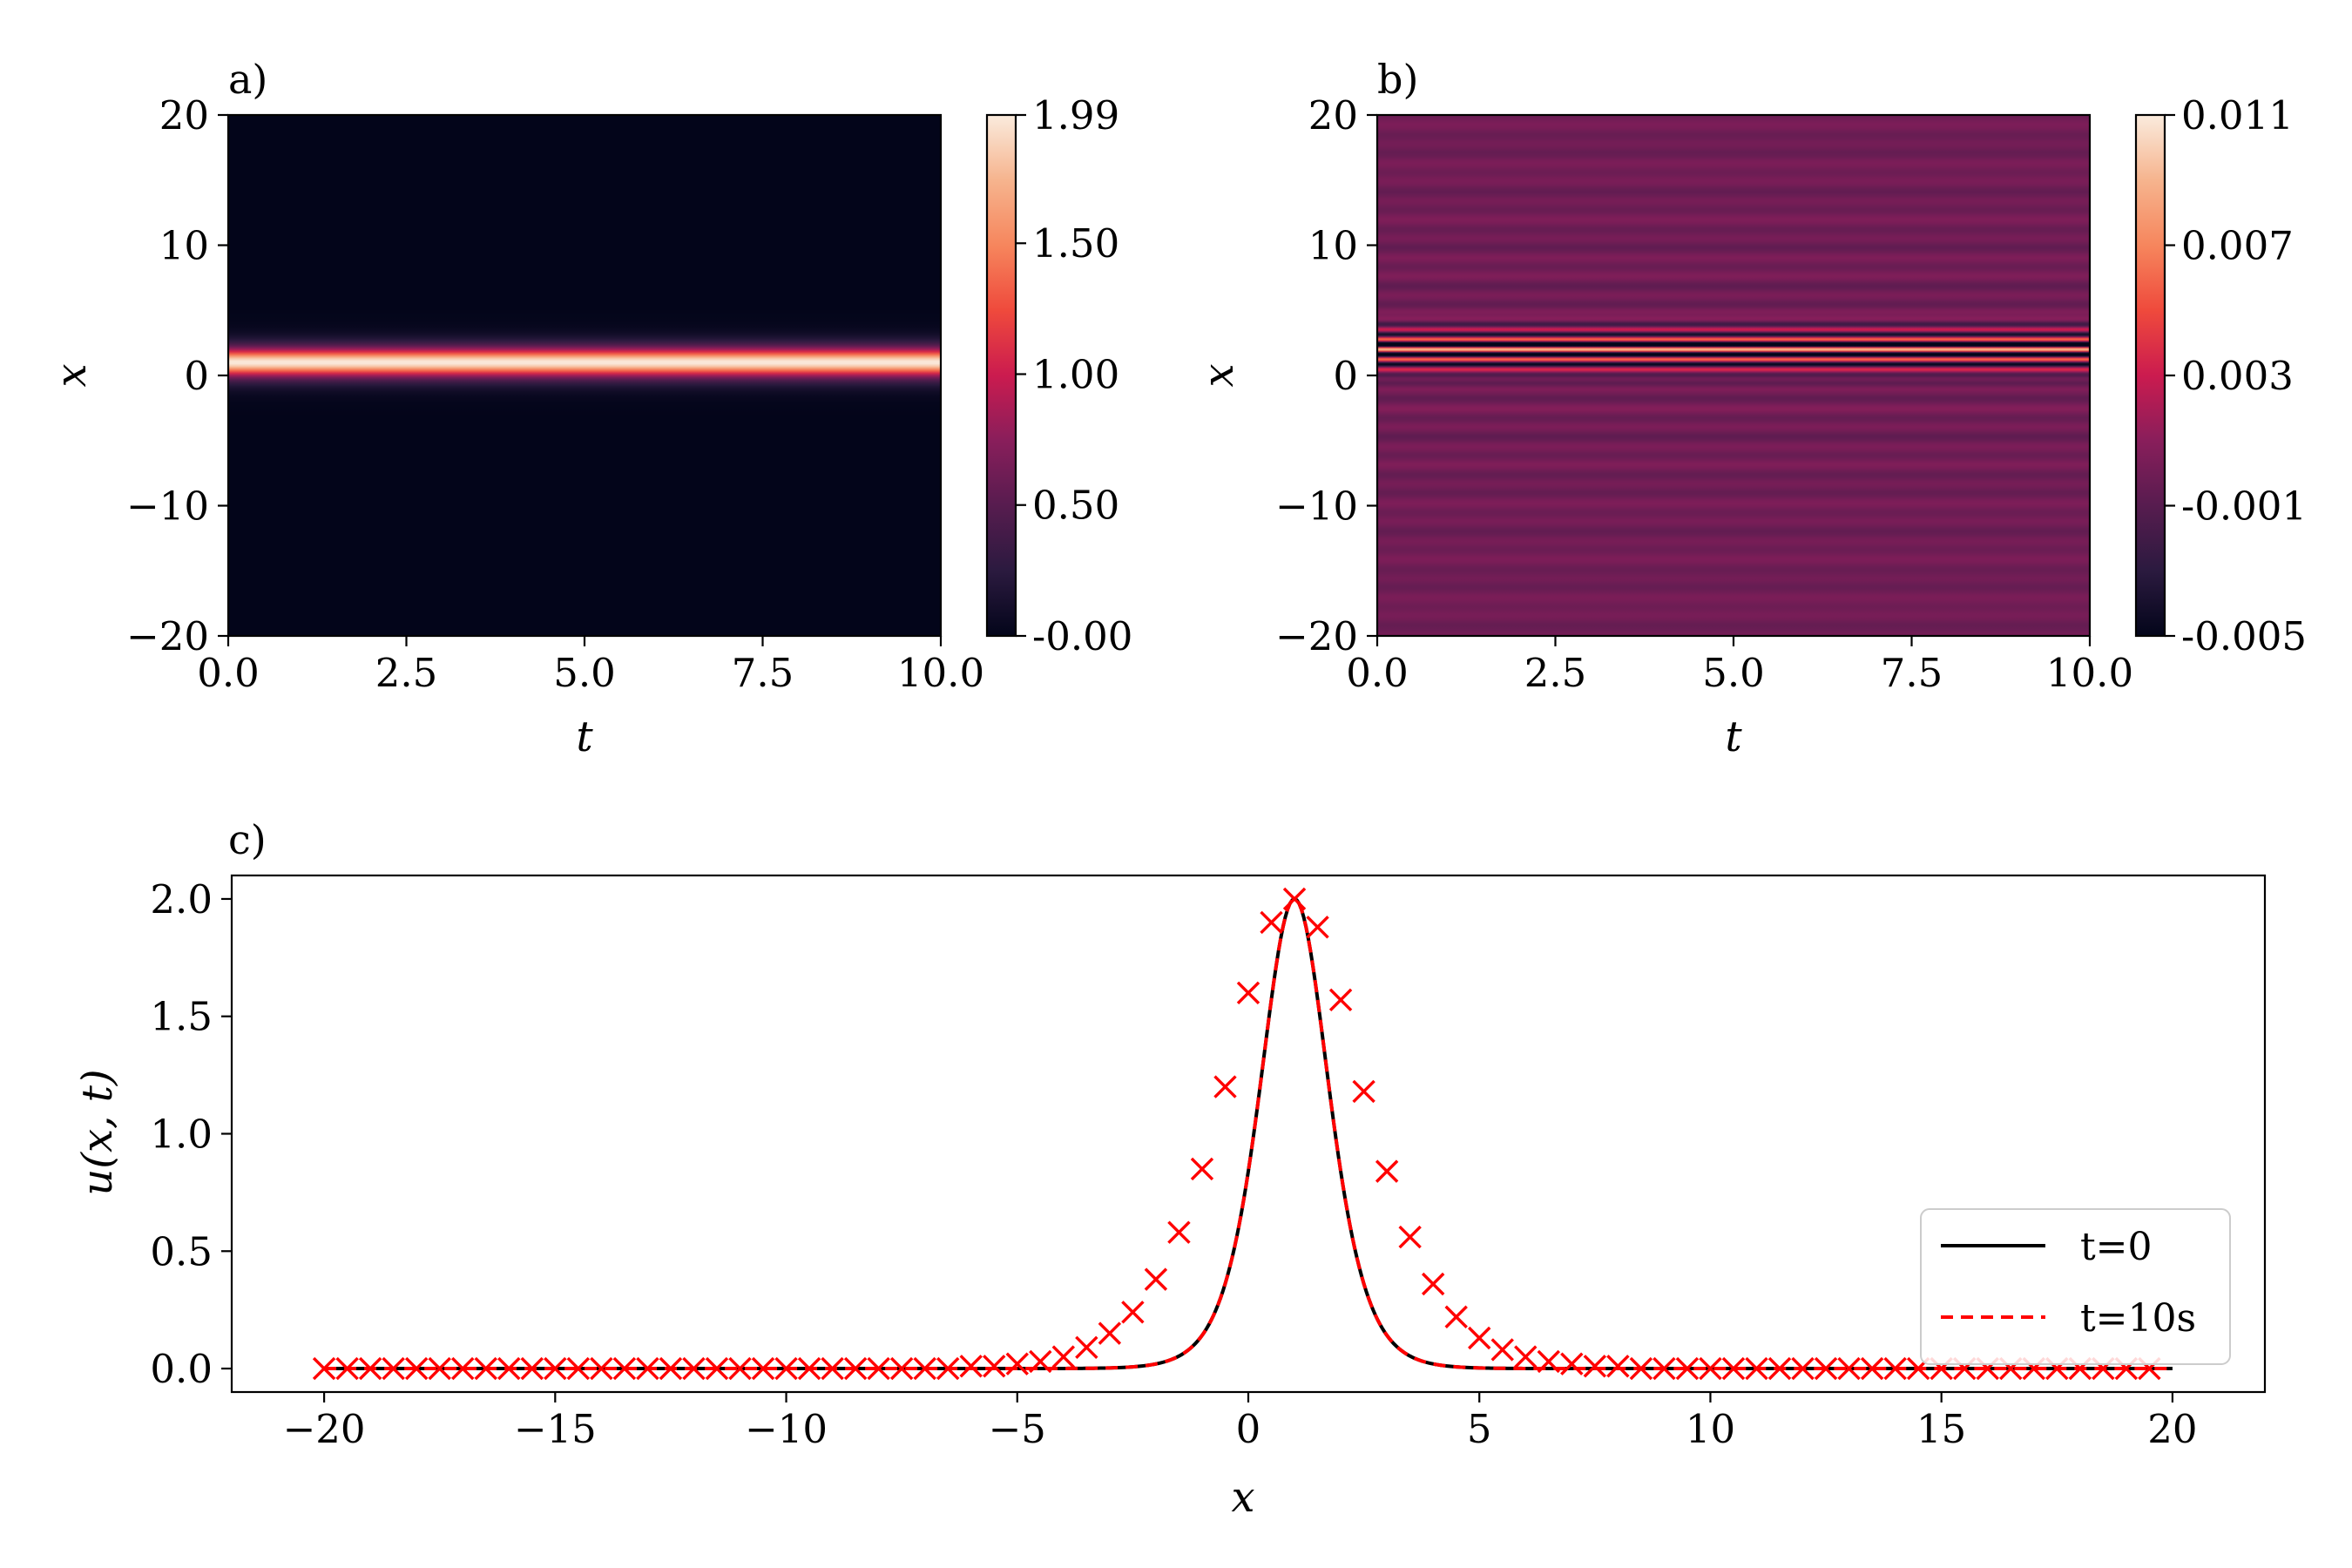 This screenshot has width=2352, height=1568. What do you see at coordinates (324, 1429) in the screenshot?
I see `line-plot-x-tick-label: −20` at bounding box center [324, 1429].